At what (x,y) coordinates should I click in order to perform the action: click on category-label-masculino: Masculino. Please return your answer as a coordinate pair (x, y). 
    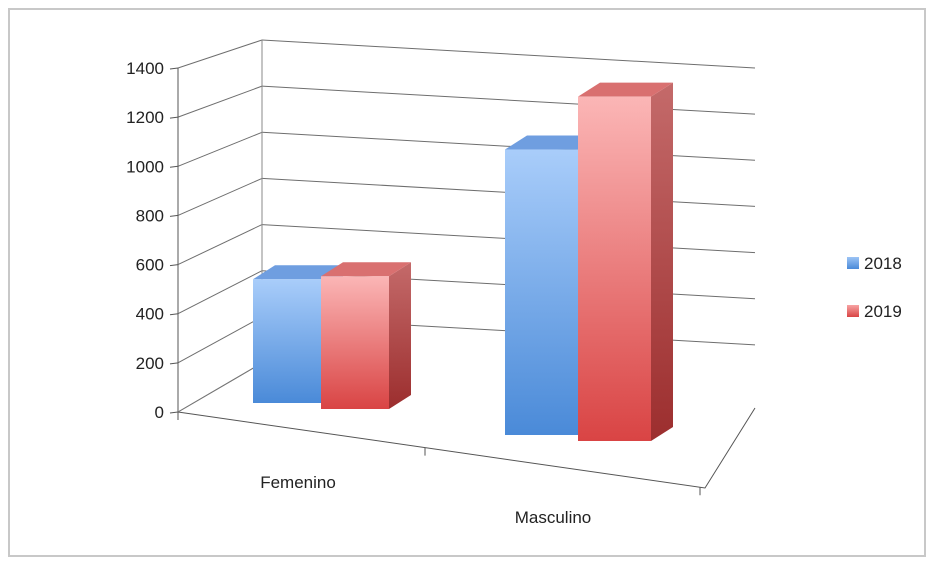
    Looking at the image, I should click on (553, 517).